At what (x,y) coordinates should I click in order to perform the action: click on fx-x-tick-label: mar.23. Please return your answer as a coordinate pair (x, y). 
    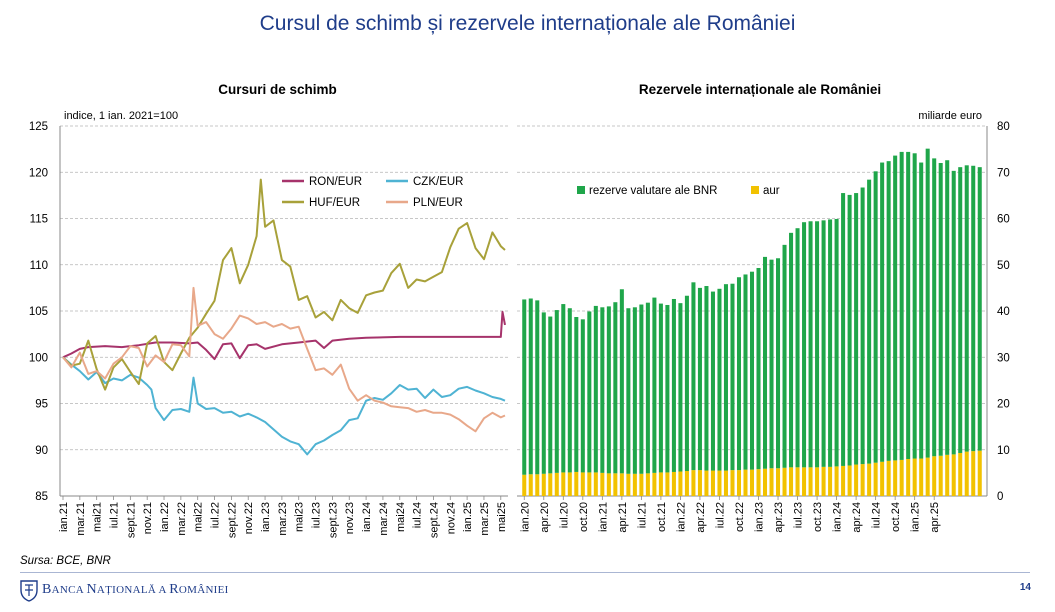
    Looking at the image, I should click on (283, 519).